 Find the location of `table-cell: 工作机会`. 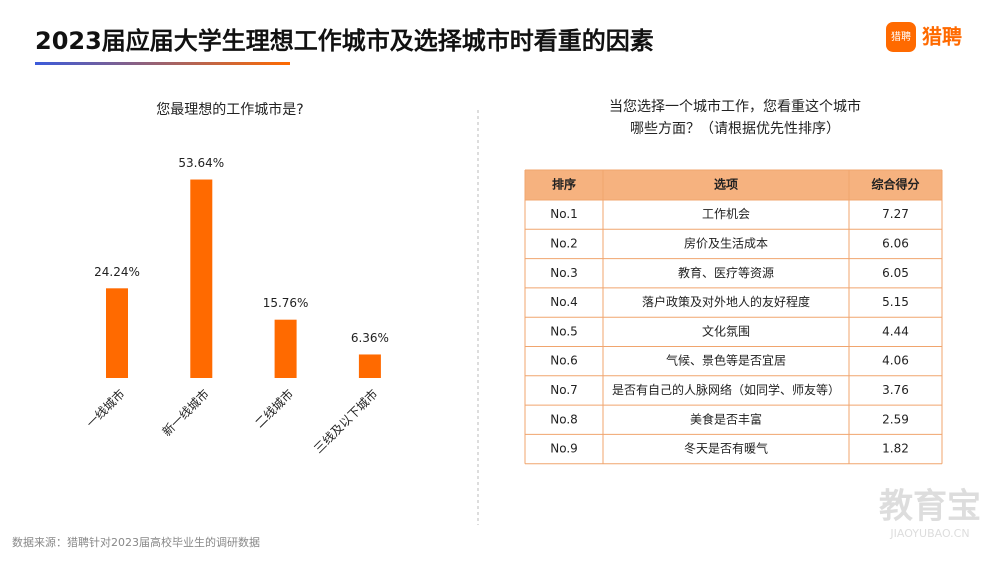

table-cell: 工作机会 is located at coordinates (726, 214).